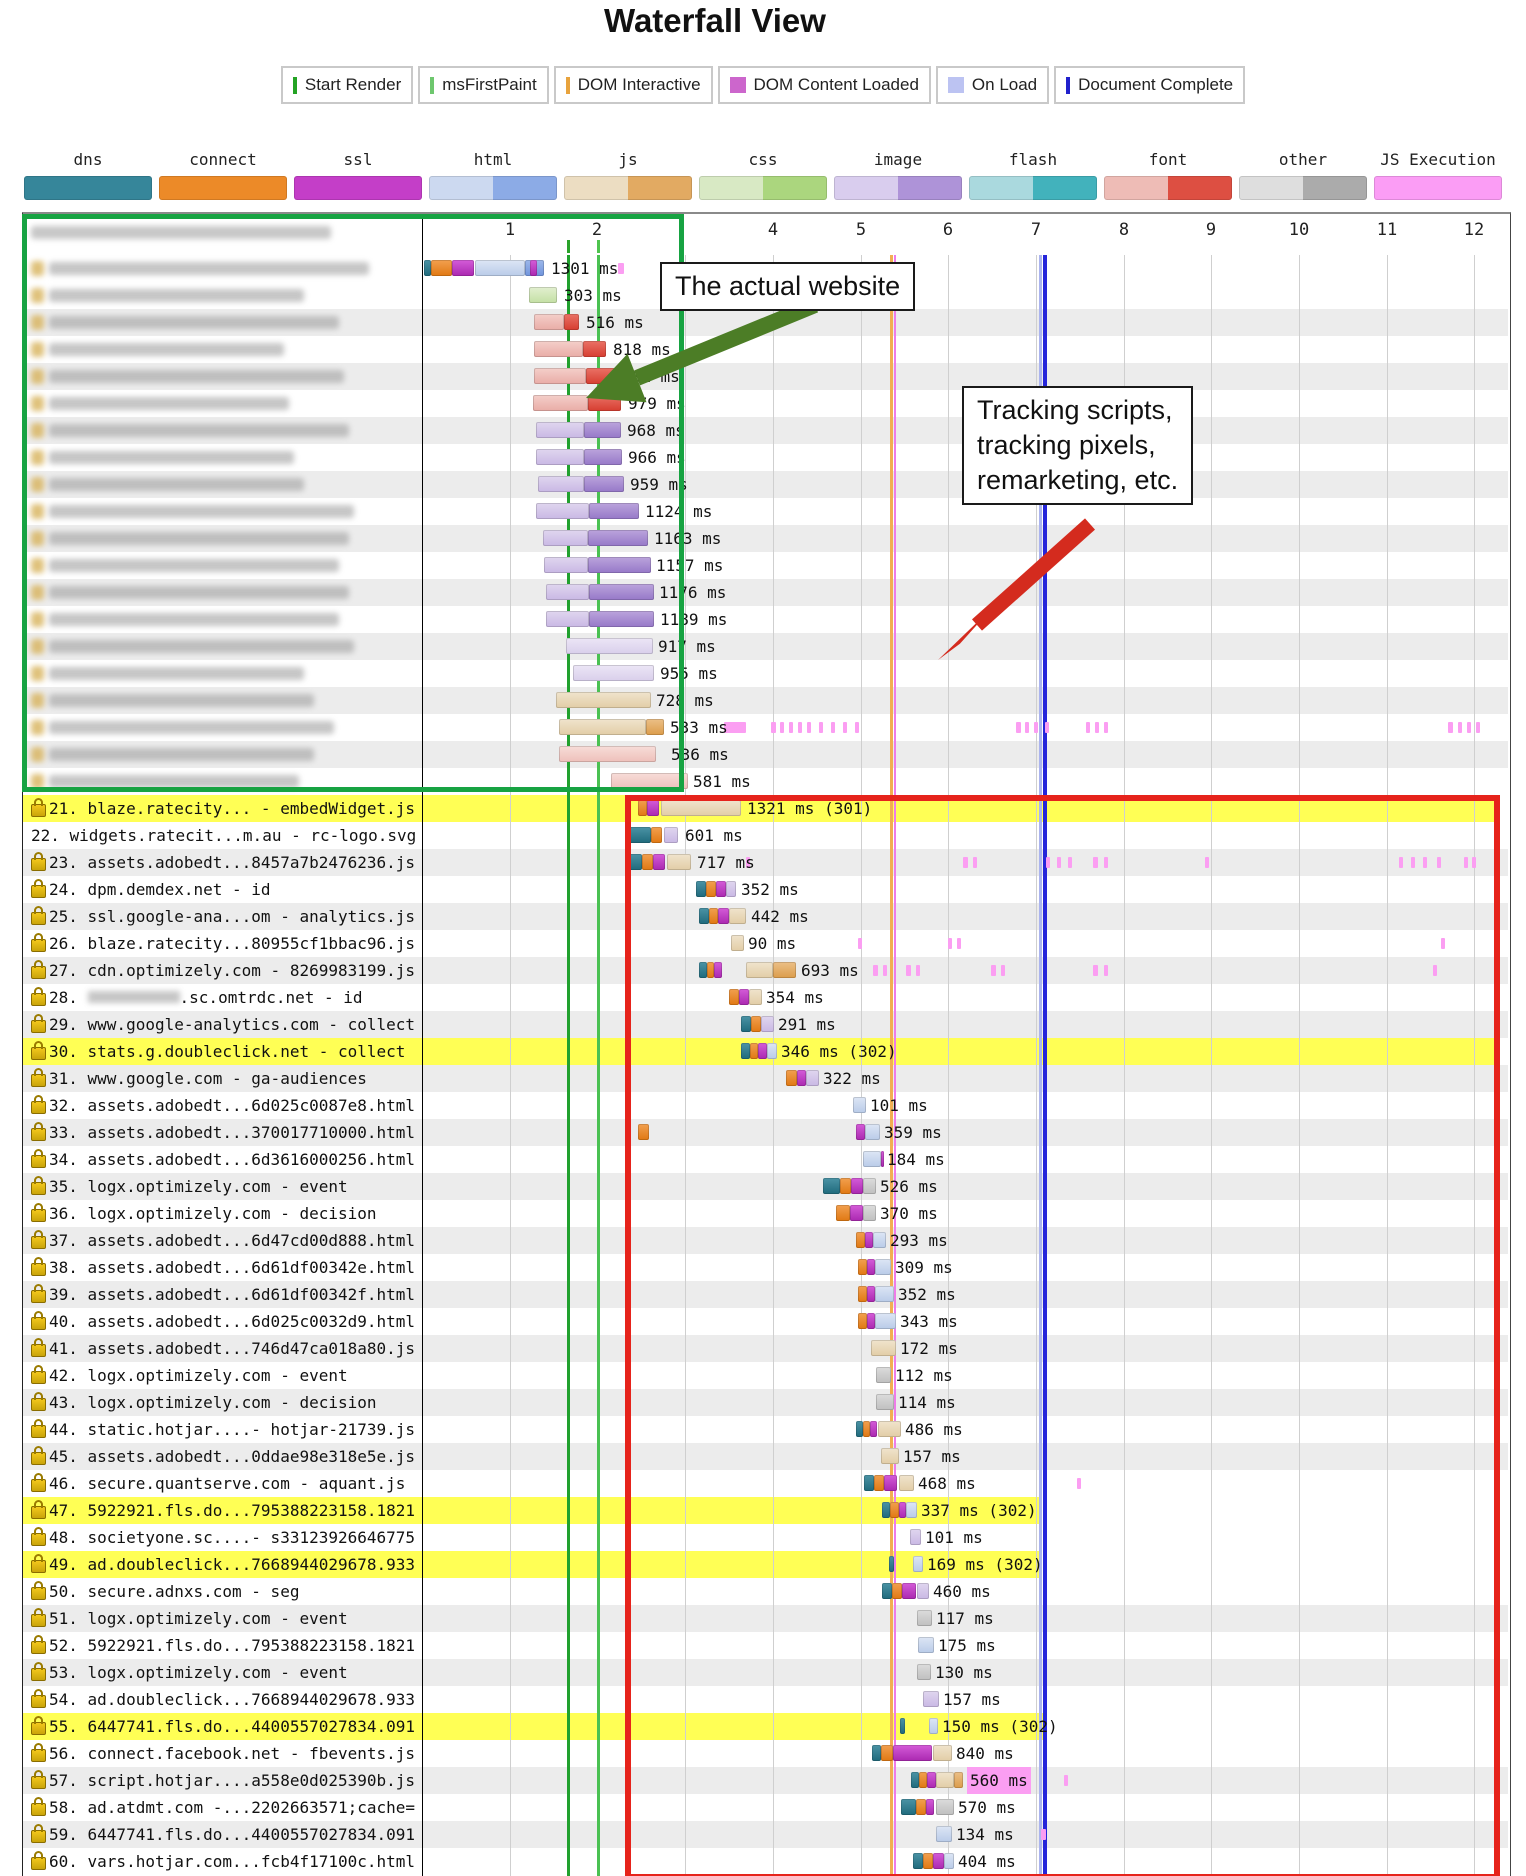 The image size is (1526, 1876). What do you see at coordinates (895, 1065) in the screenshot?
I see `dom-content-loaded-line` at bounding box center [895, 1065].